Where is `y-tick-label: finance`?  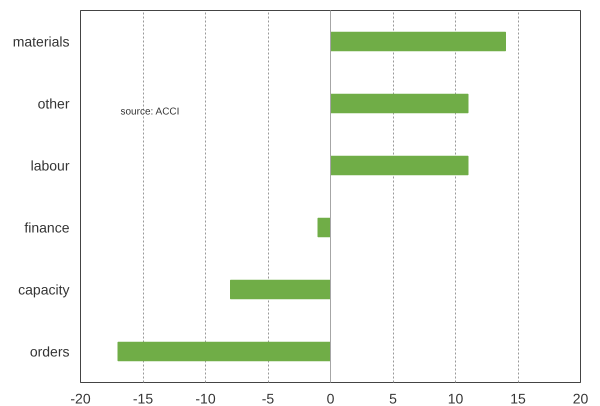
y-tick-label: finance is located at coordinates (47, 228).